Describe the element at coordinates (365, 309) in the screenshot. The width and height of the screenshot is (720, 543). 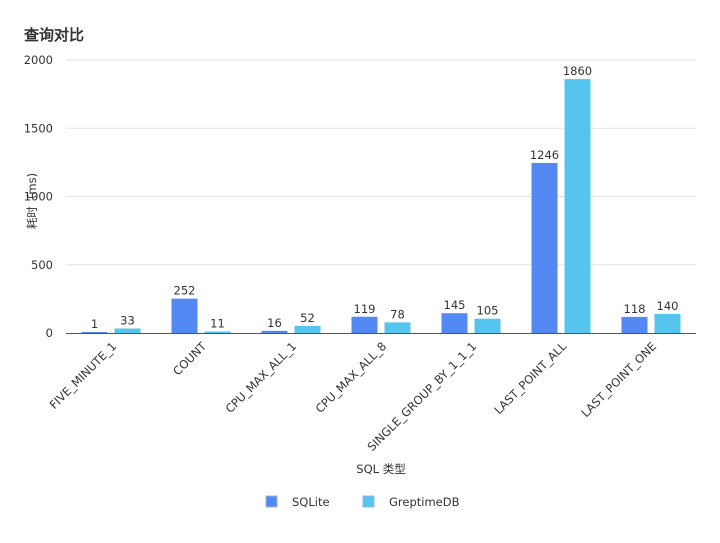
I see `data-label: 119` at that location.